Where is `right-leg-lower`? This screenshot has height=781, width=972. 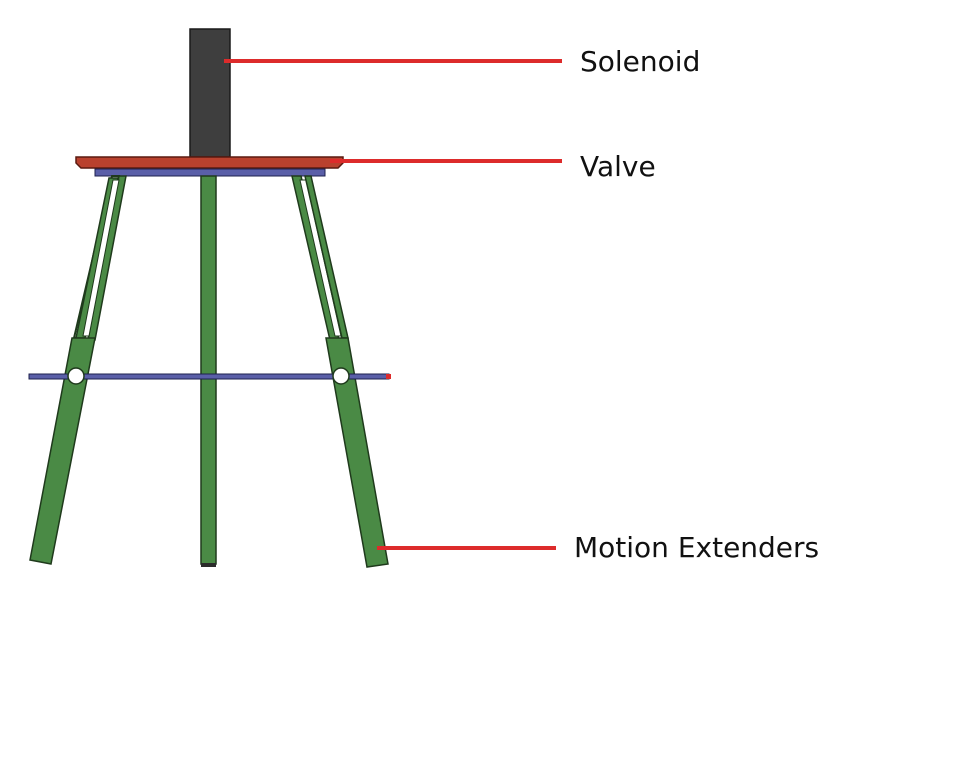
right-leg-lower is located at coordinates (357, 452).